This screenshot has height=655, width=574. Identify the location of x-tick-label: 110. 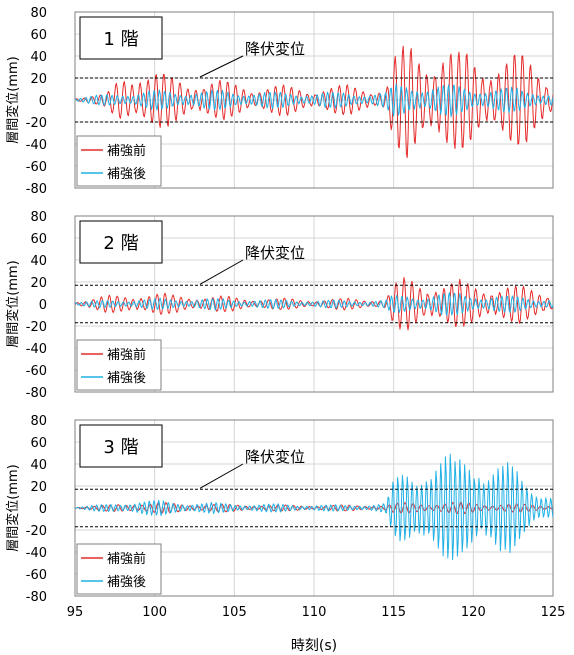
(314, 612).